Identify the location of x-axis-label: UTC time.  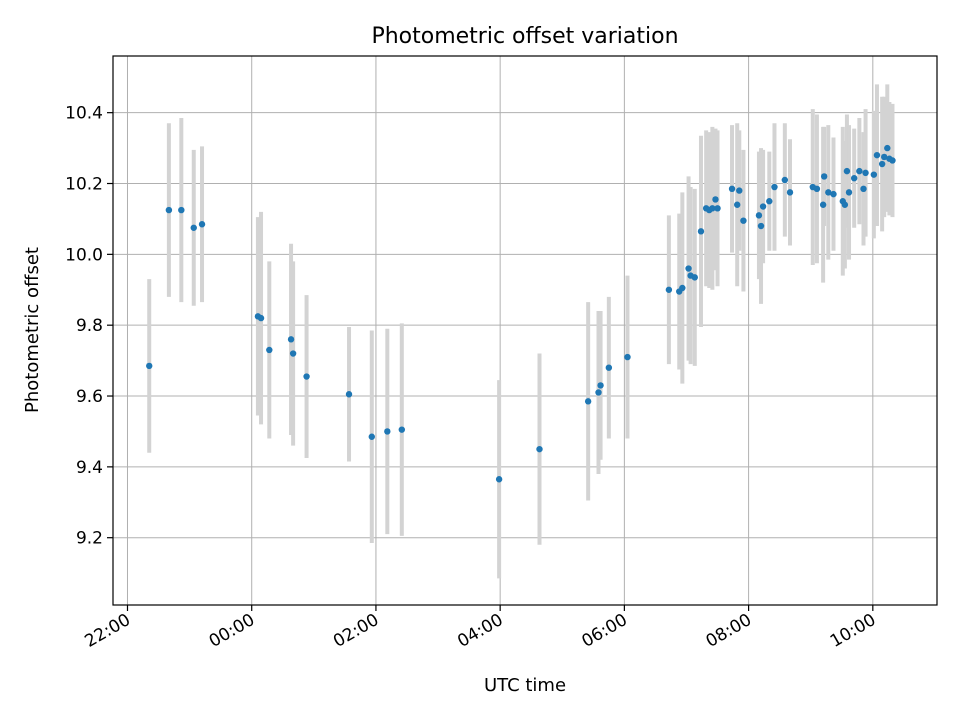
(525, 685).